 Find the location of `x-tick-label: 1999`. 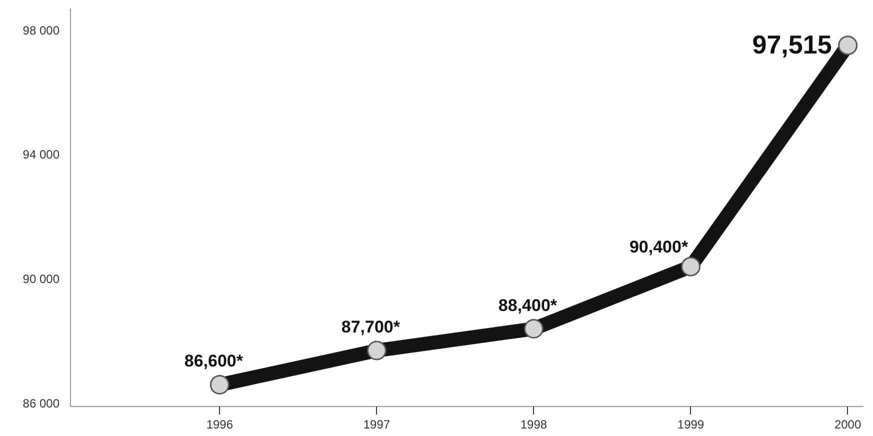

x-tick-label: 1999 is located at coordinates (690, 425).